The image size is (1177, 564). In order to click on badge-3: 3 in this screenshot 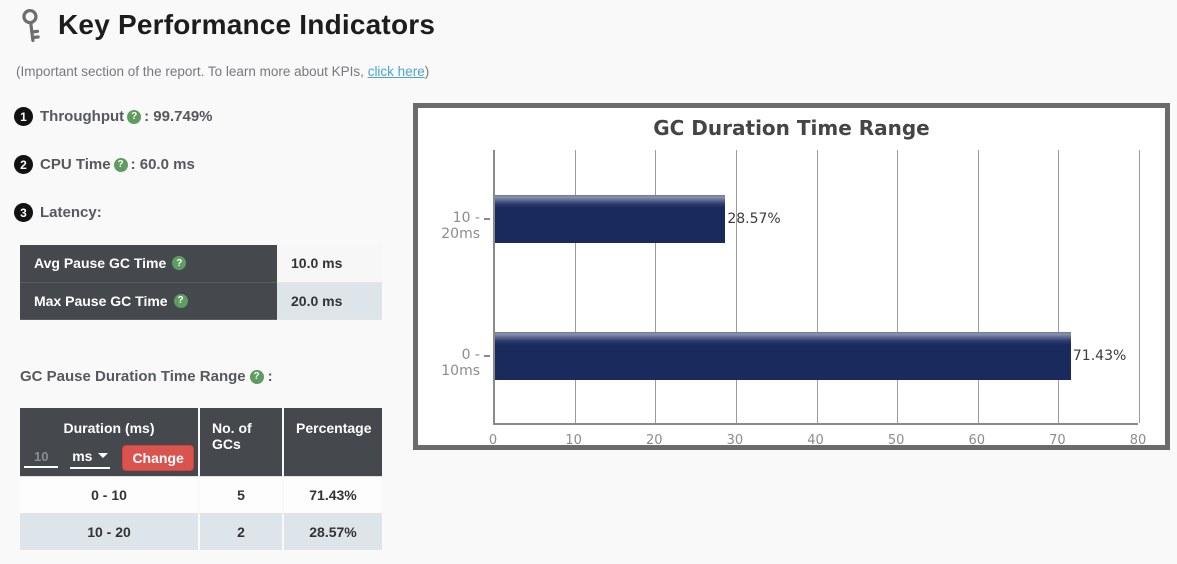, I will do `click(23, 212)`.